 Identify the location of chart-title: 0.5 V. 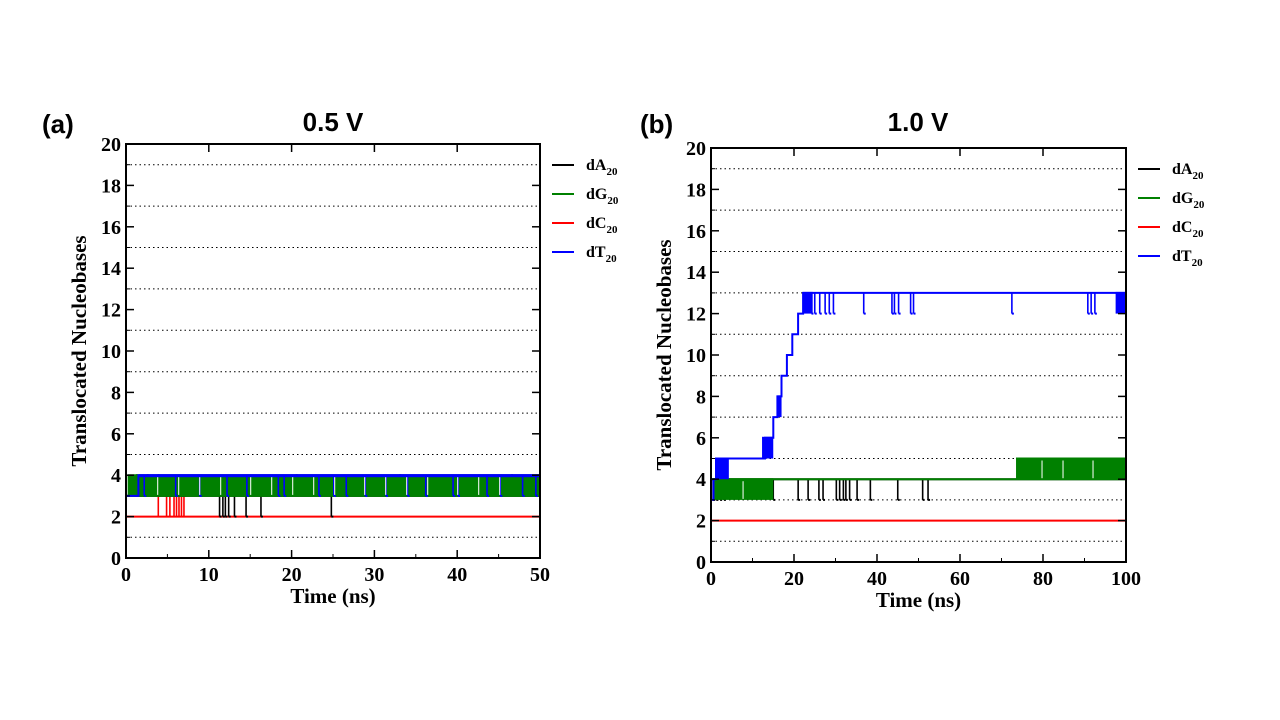
(333, 122).